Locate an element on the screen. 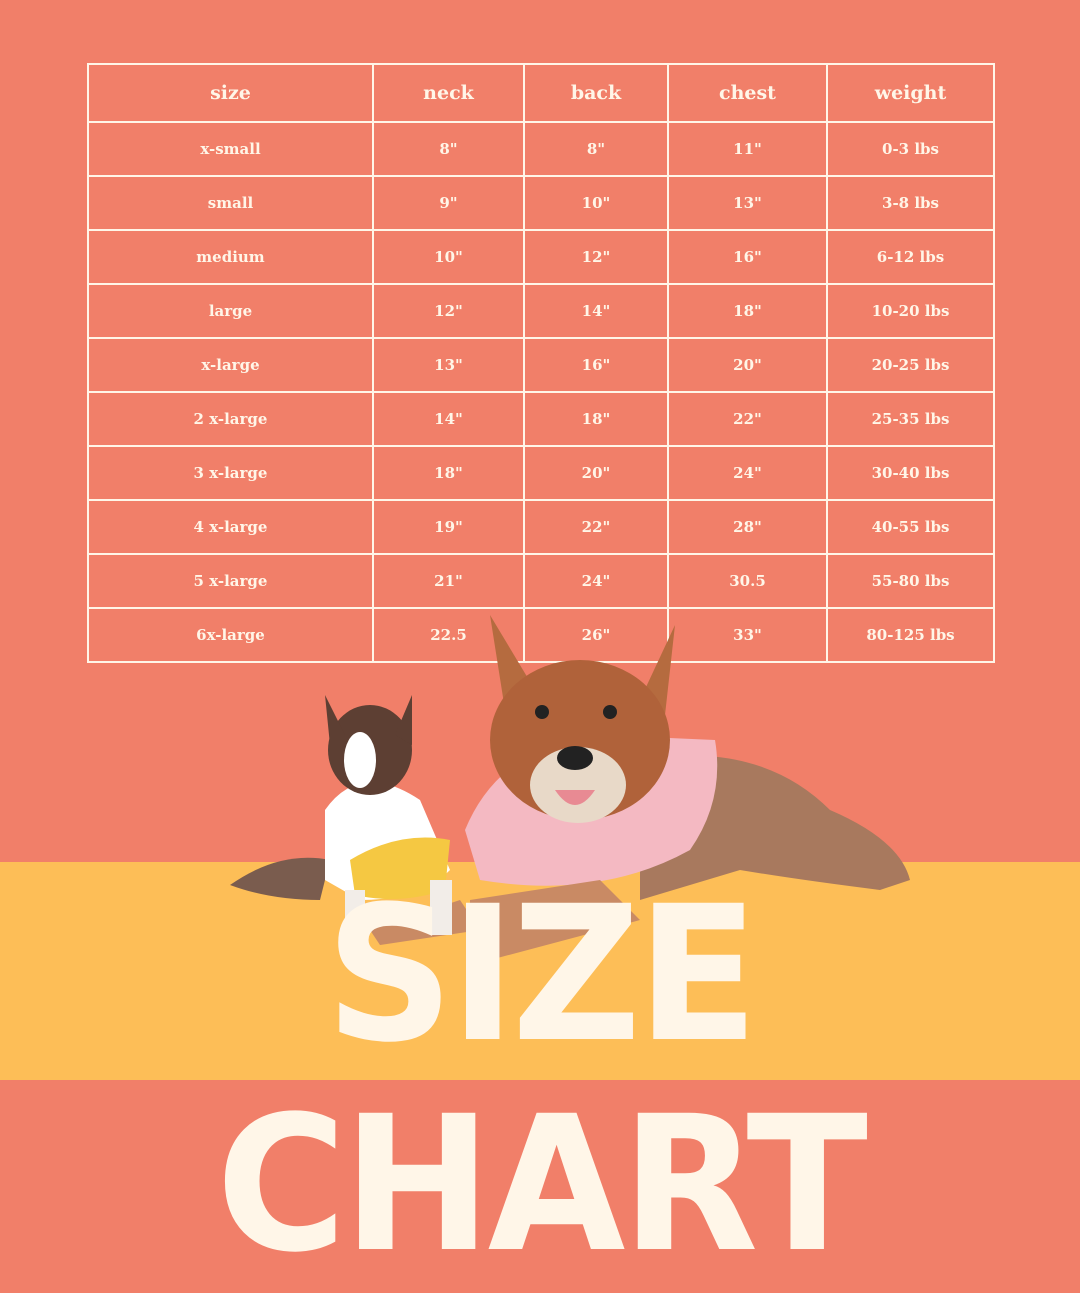  table-row: 5 x-large 21" 24" 30.5 55-80 lbs is located at coordinates (541, 581).